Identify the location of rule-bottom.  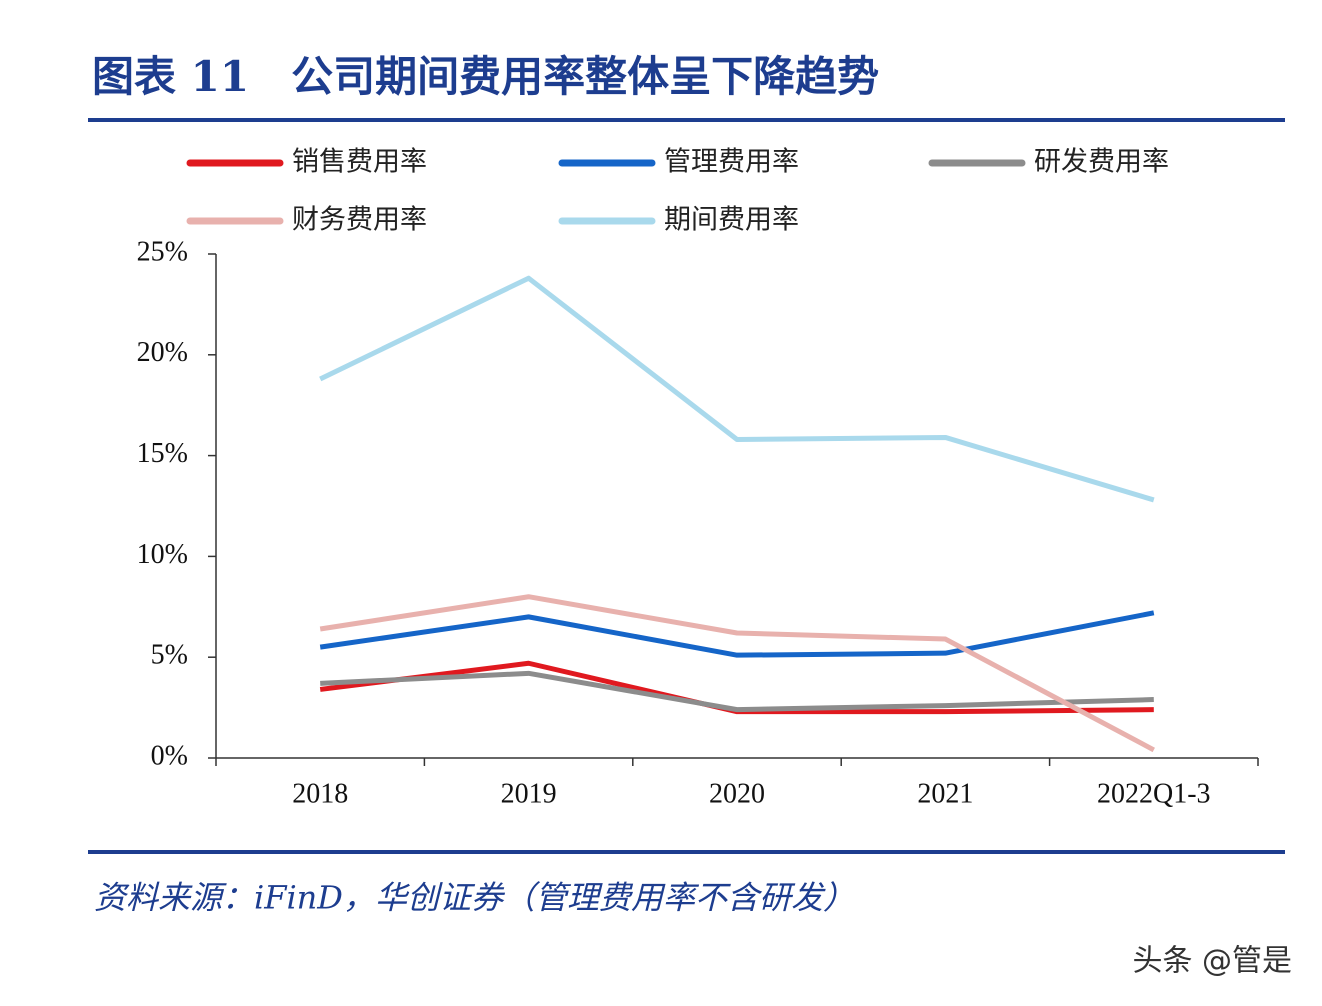
(686, 852).